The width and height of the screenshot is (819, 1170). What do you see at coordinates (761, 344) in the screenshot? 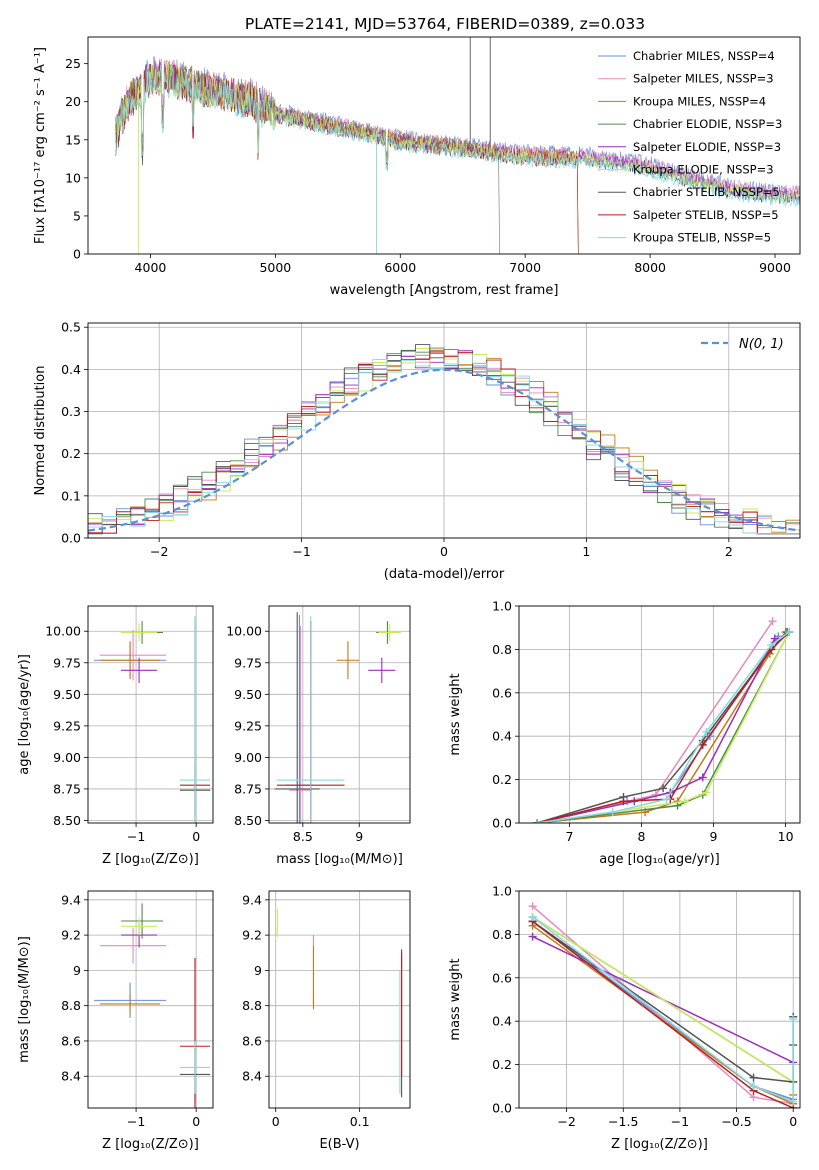
I see `legend-label: N(0, 1)` at bounding box center [761, 344].